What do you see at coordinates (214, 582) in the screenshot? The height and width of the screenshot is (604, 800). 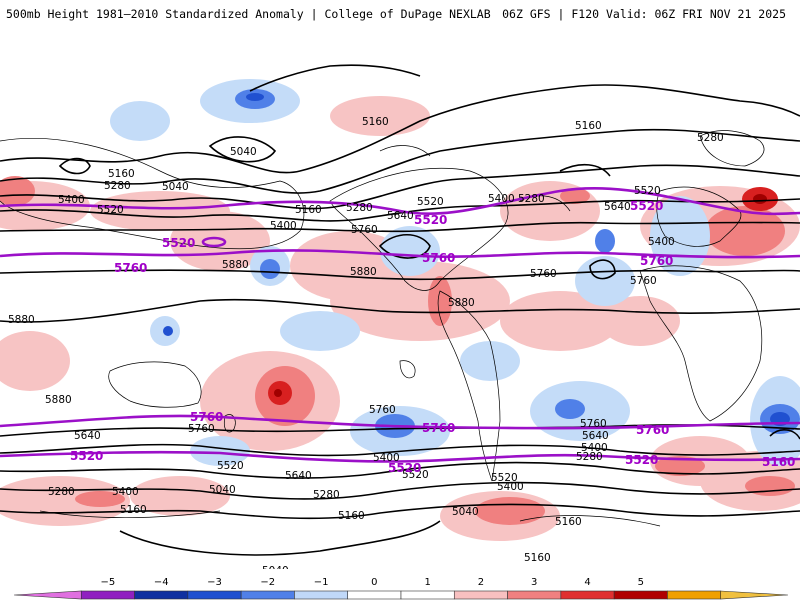 I see `legend-tick-label: −3` at bounding box center [214, 582].